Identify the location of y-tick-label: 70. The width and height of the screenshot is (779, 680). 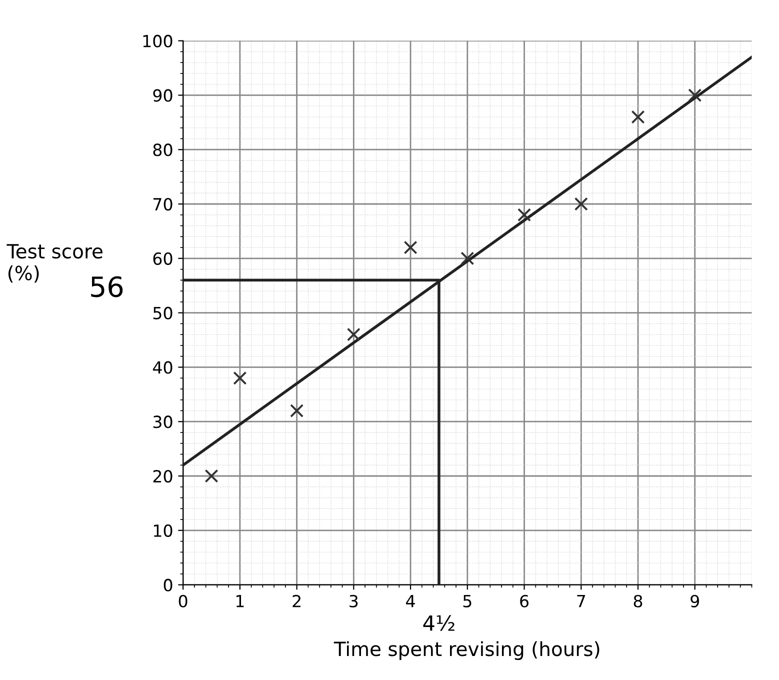
(163, 204).